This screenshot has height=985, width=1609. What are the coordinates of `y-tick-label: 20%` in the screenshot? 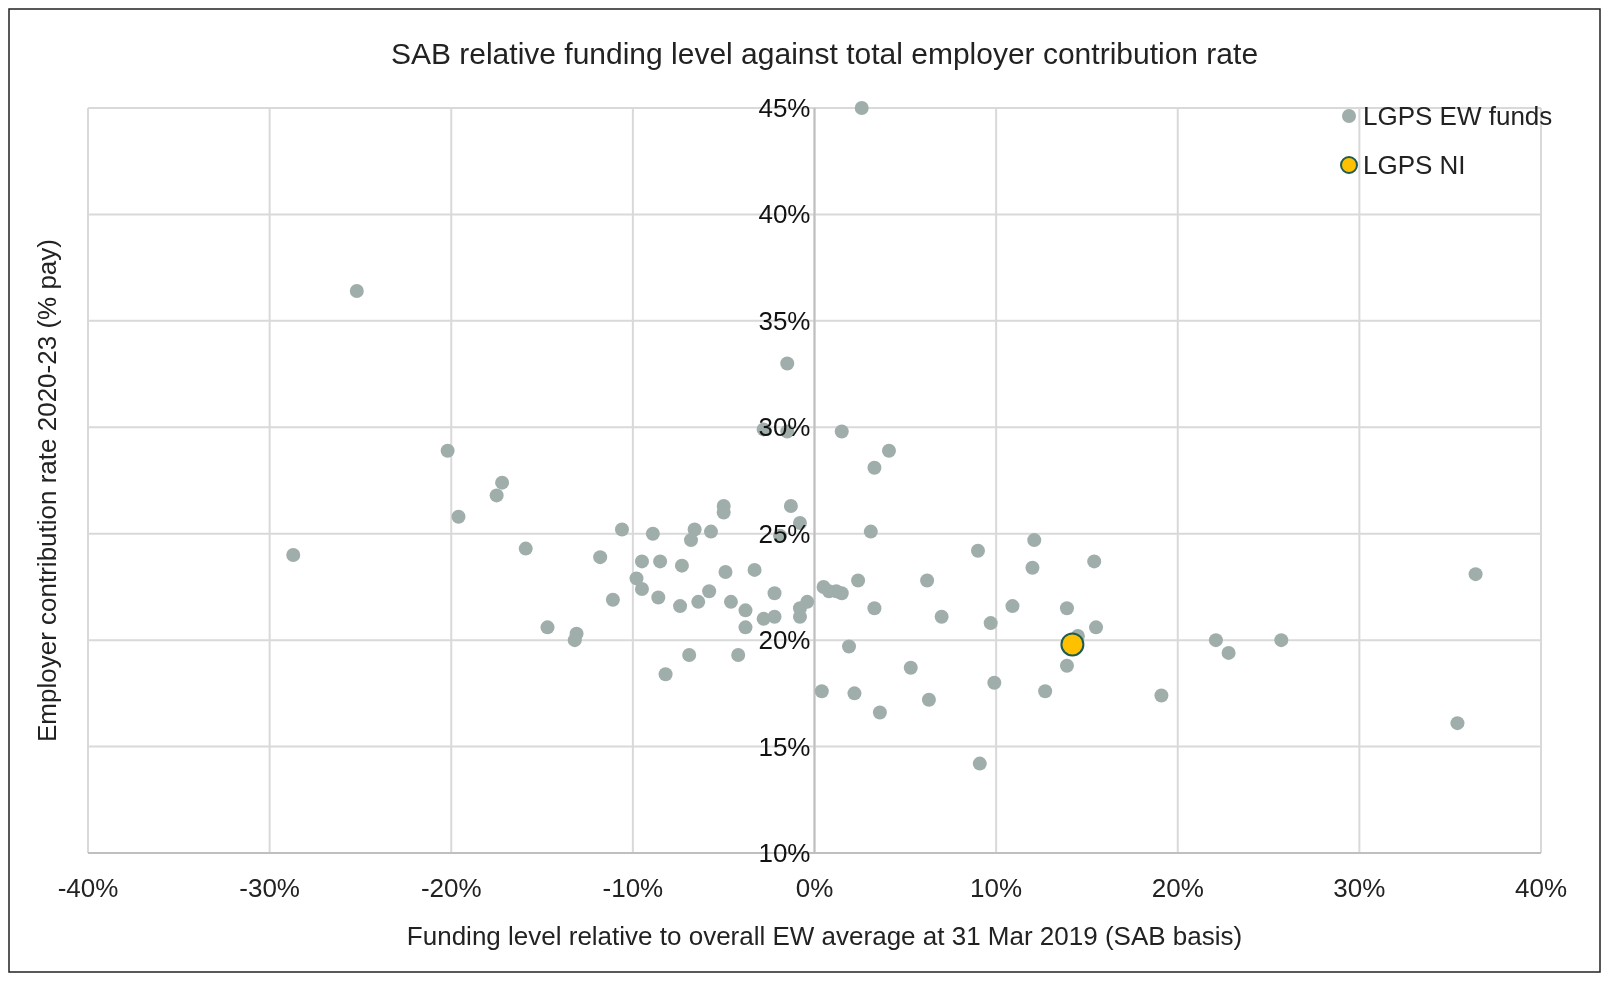 It's located at (784, 640).